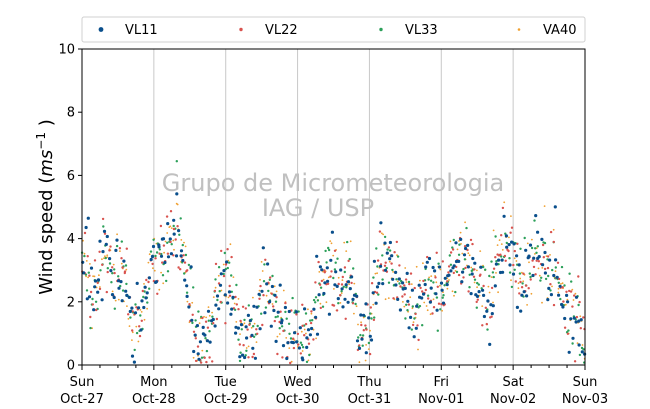 This screenshot has height=409, width=650. Describe the element at coordinates (370, 399) in the screenshot. I see `x-tick-label-date: Oct-31` at that location.